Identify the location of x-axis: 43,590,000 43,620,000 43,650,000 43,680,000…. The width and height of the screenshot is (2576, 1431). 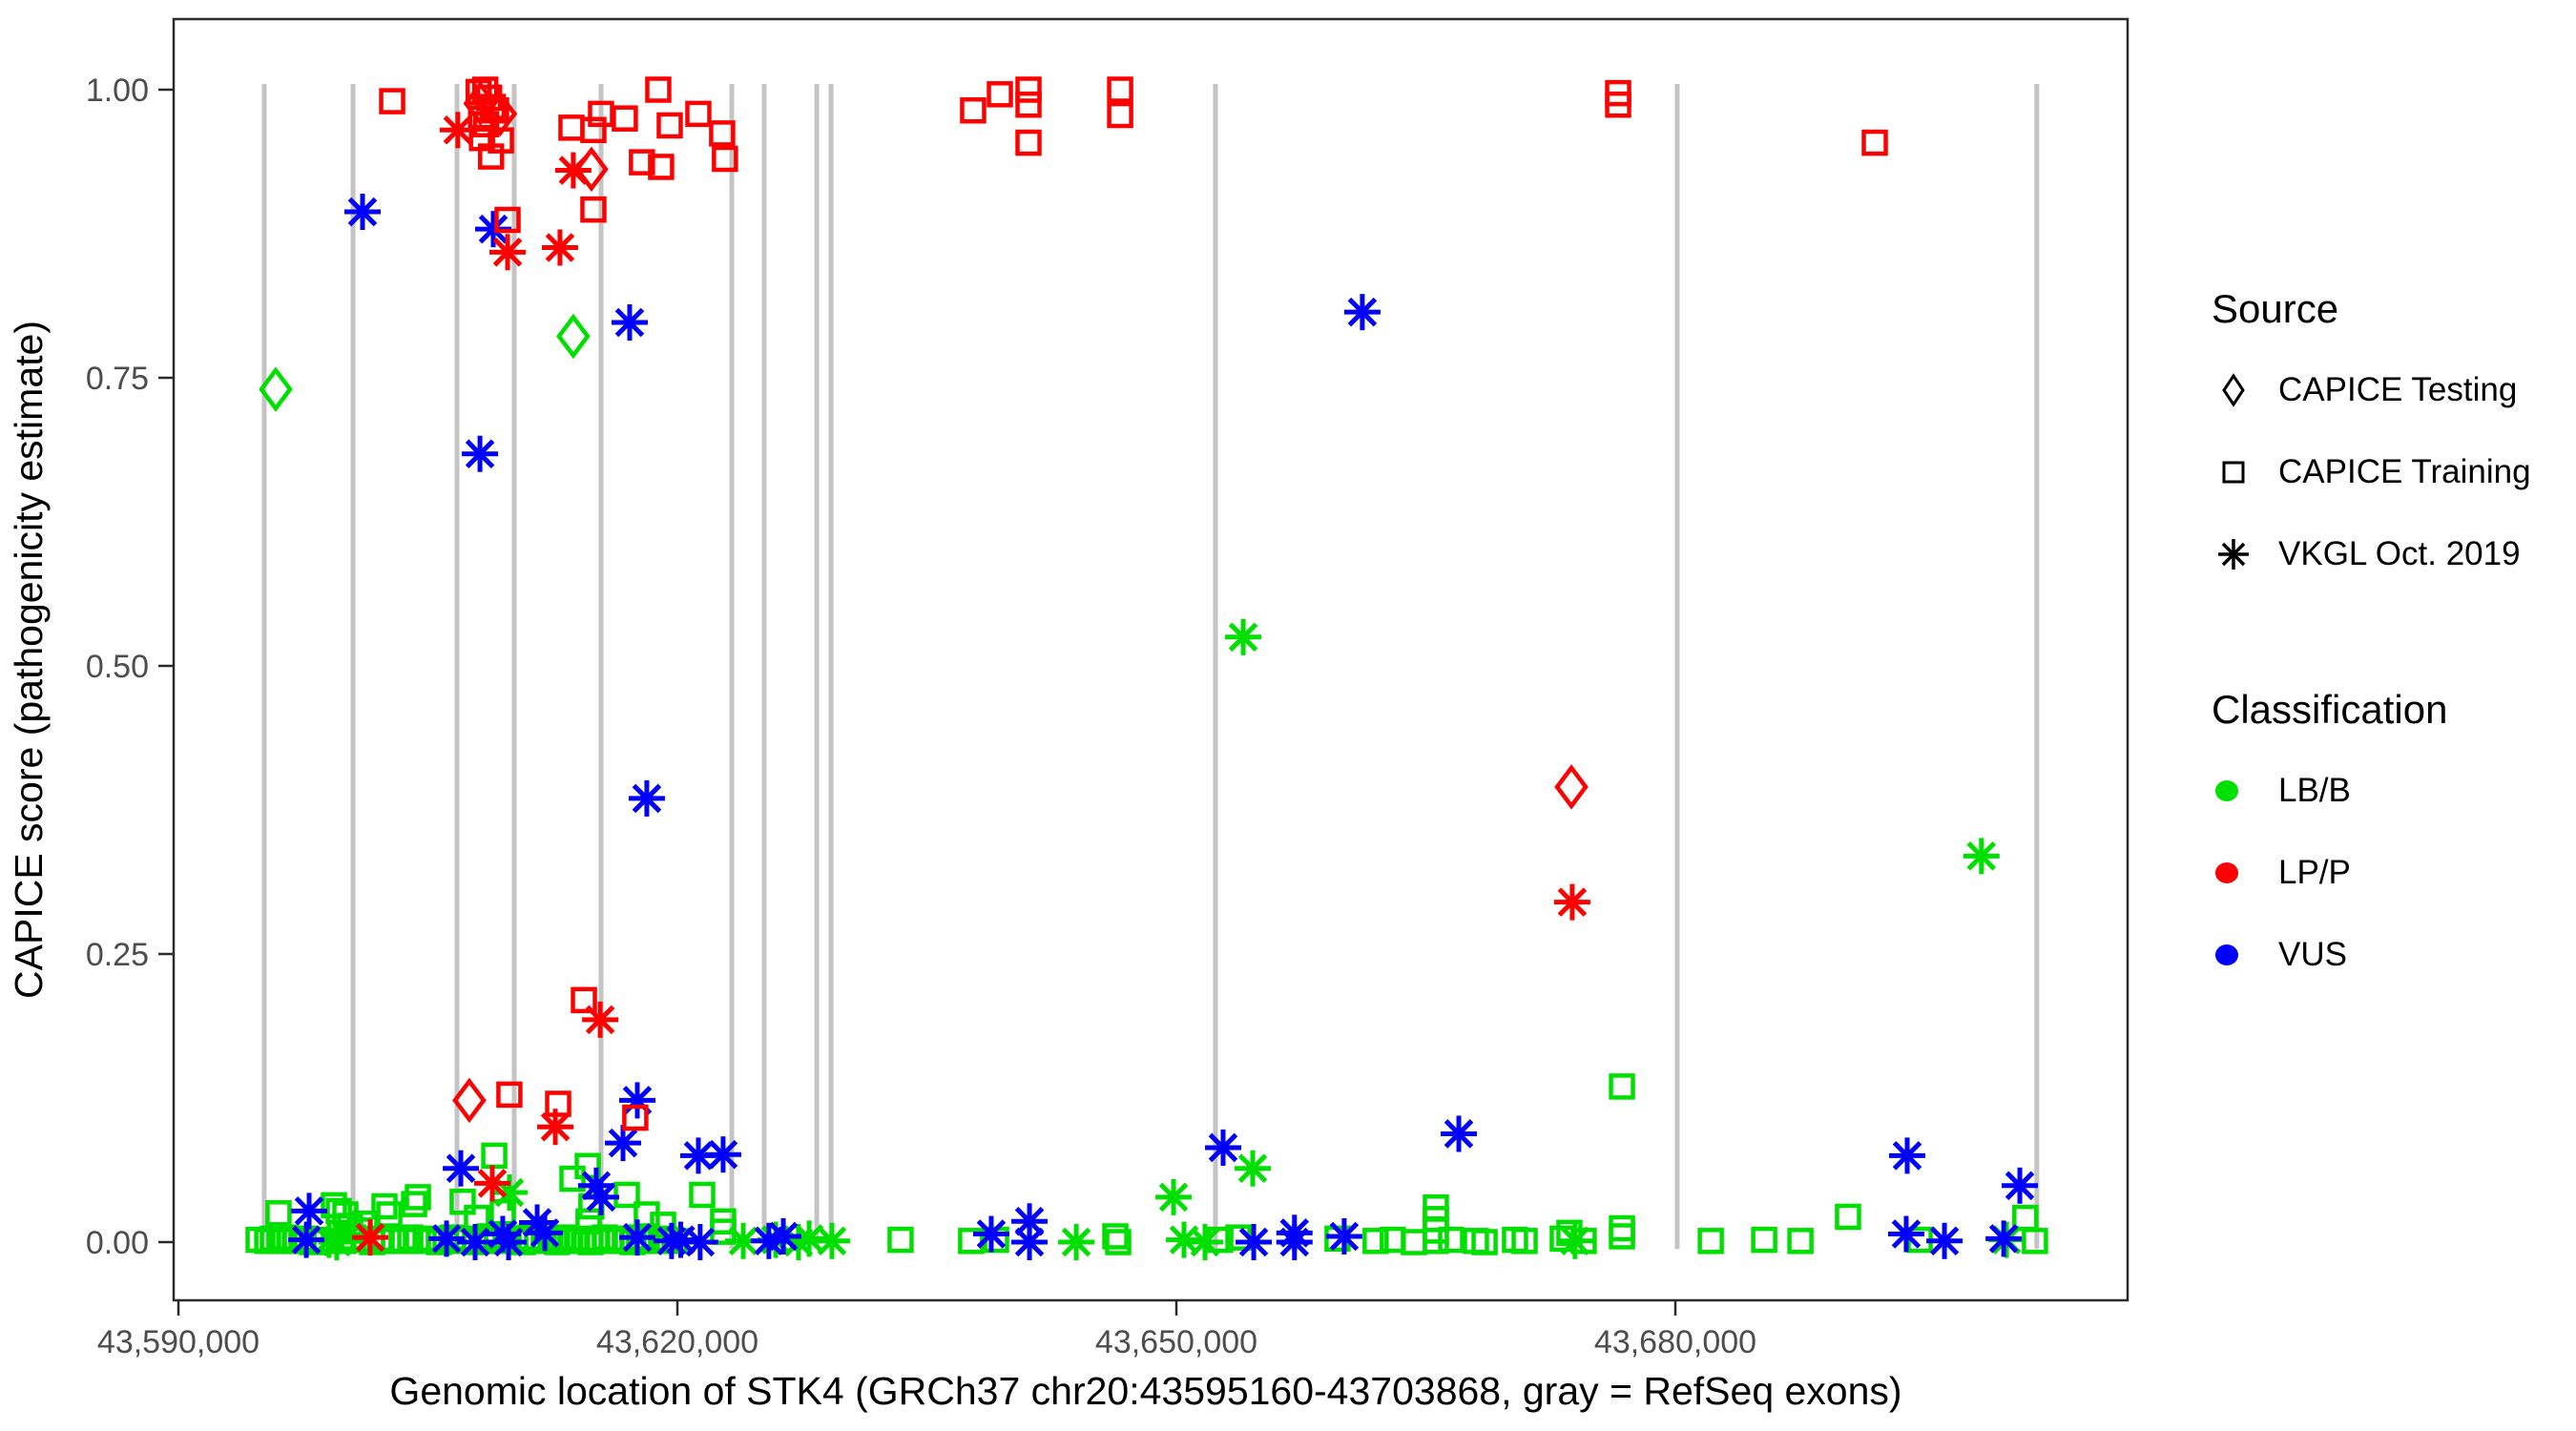
(999, 1356).